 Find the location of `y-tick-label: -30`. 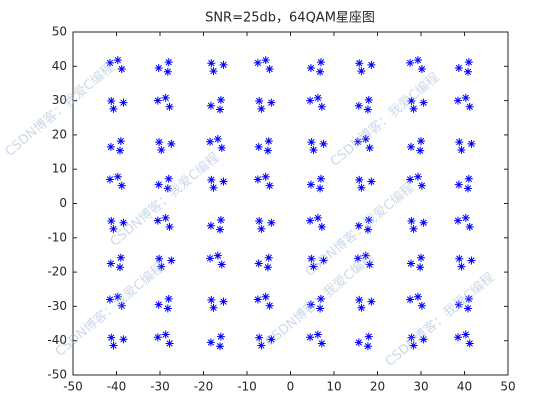

y-tick-label: -30 is located at coordinates (57, 306).